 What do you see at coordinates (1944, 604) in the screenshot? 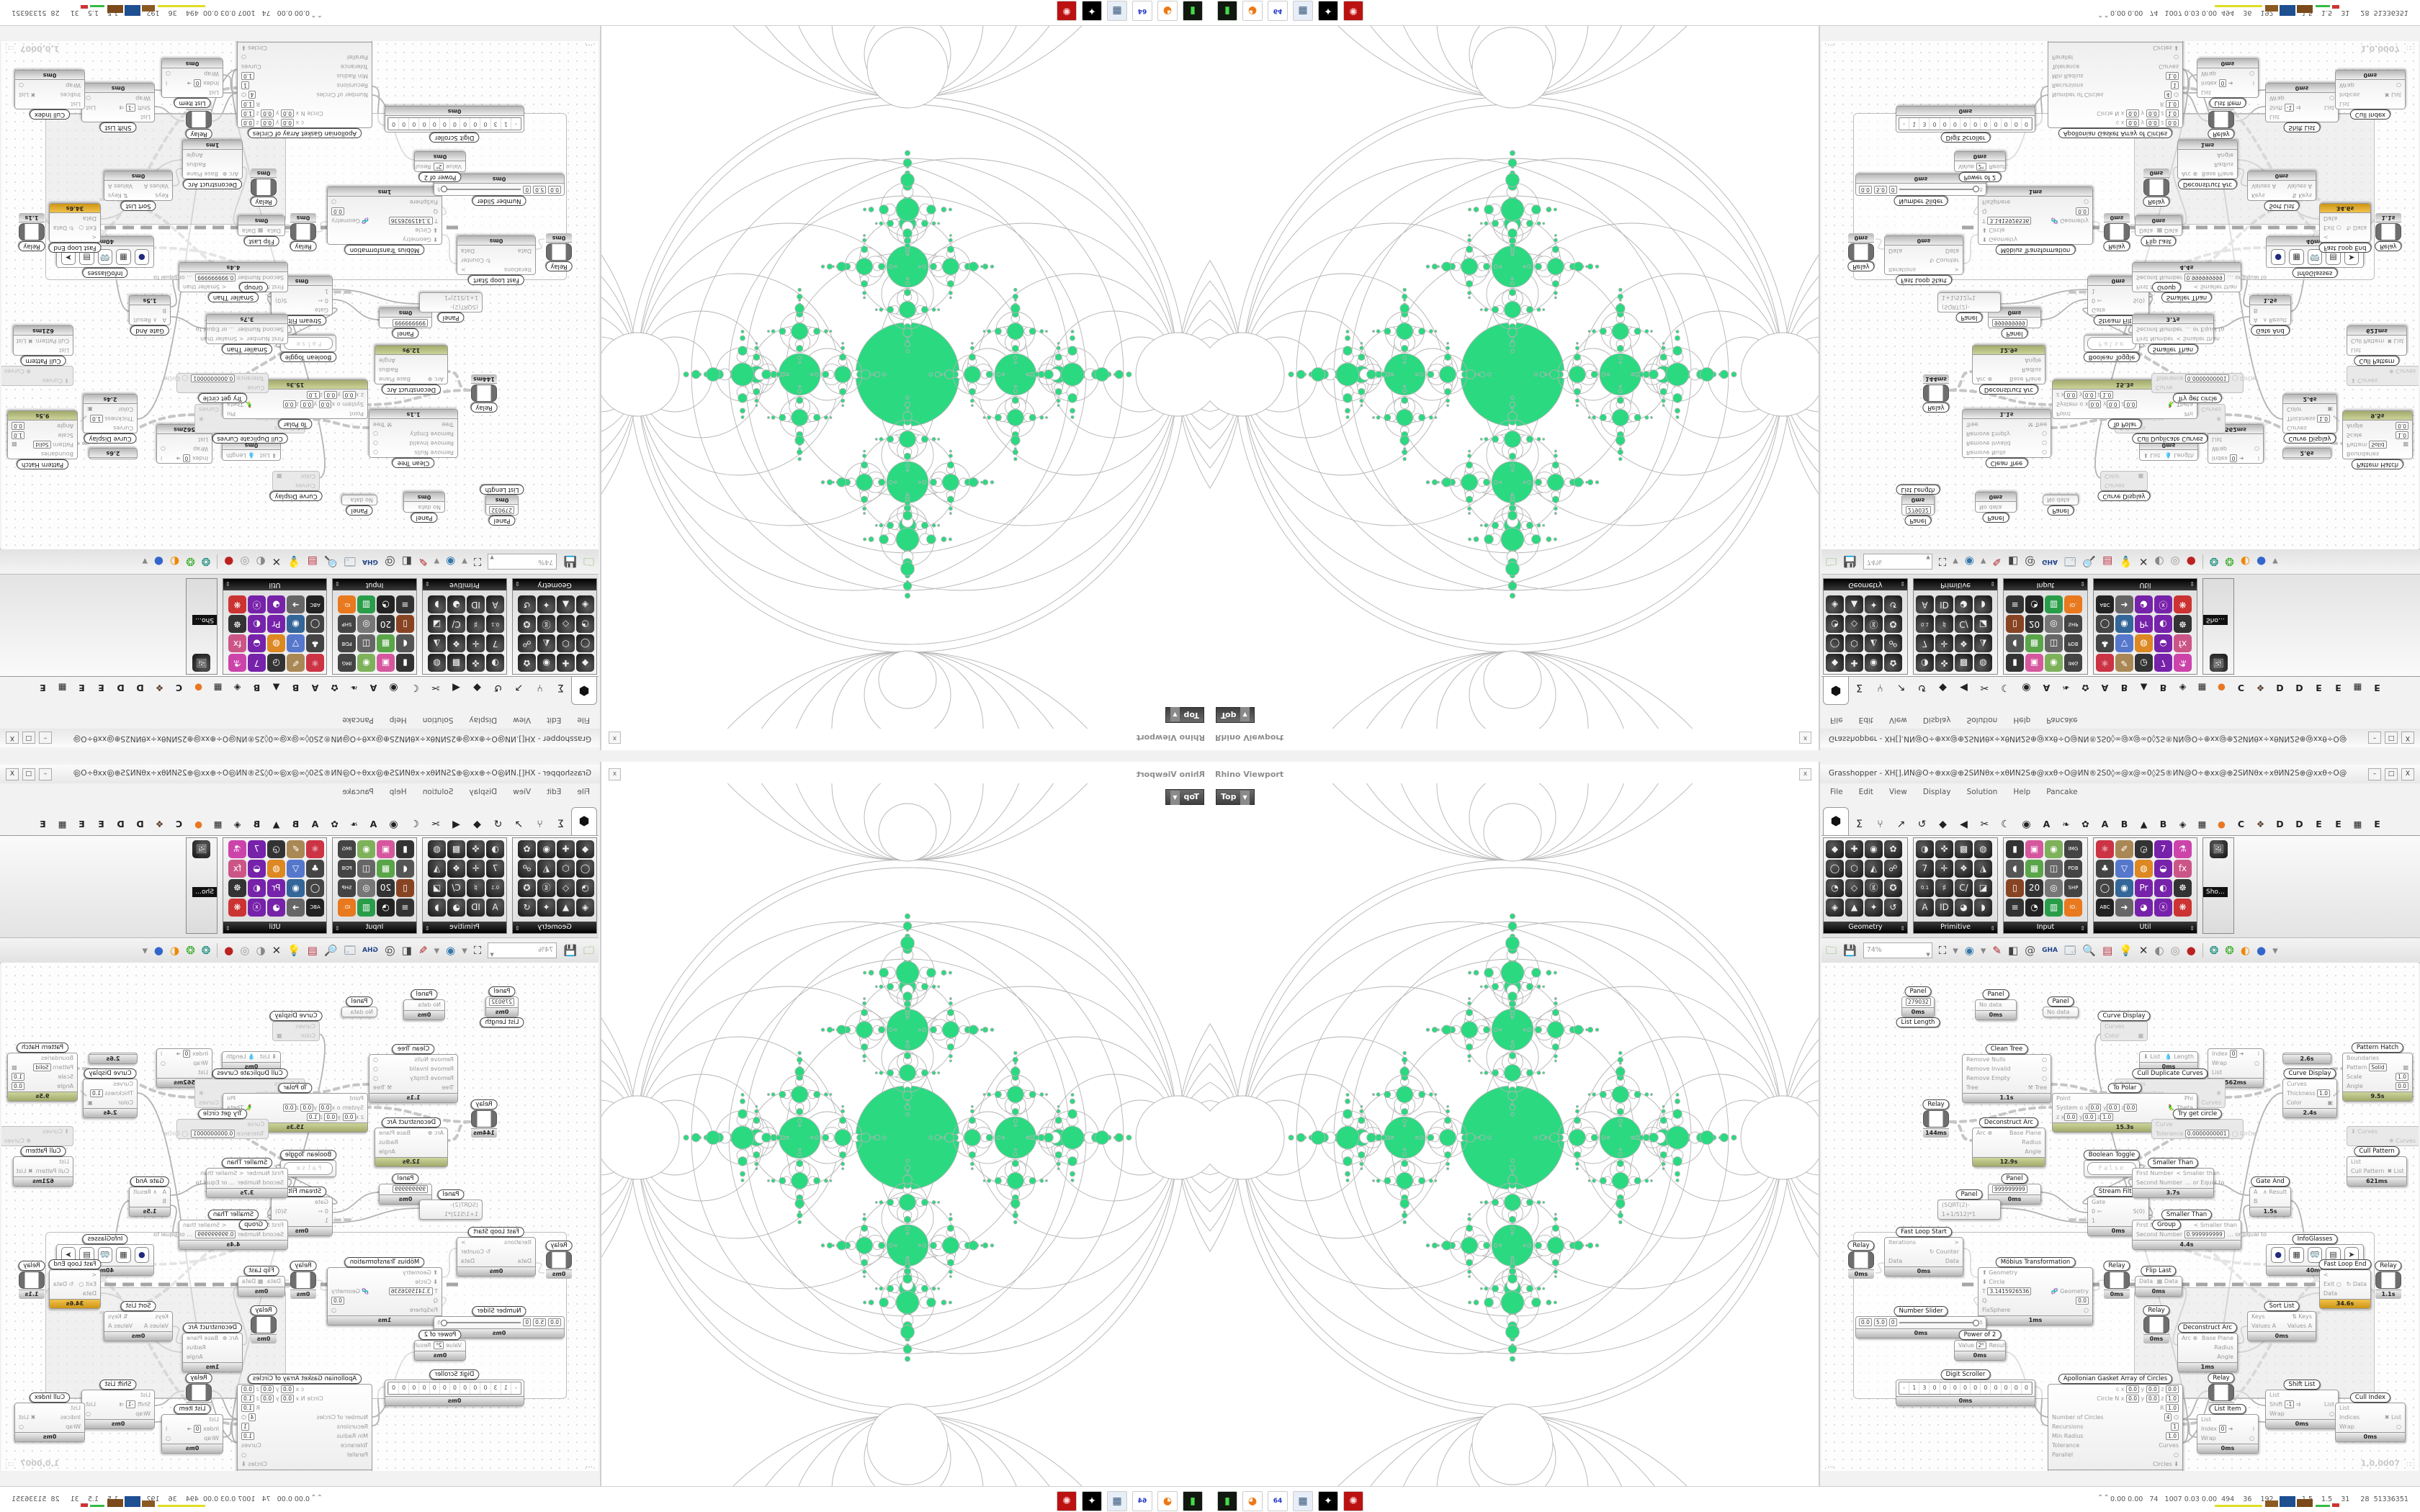
I see `palette-icon: ID` at bounding box center [1944, 604].